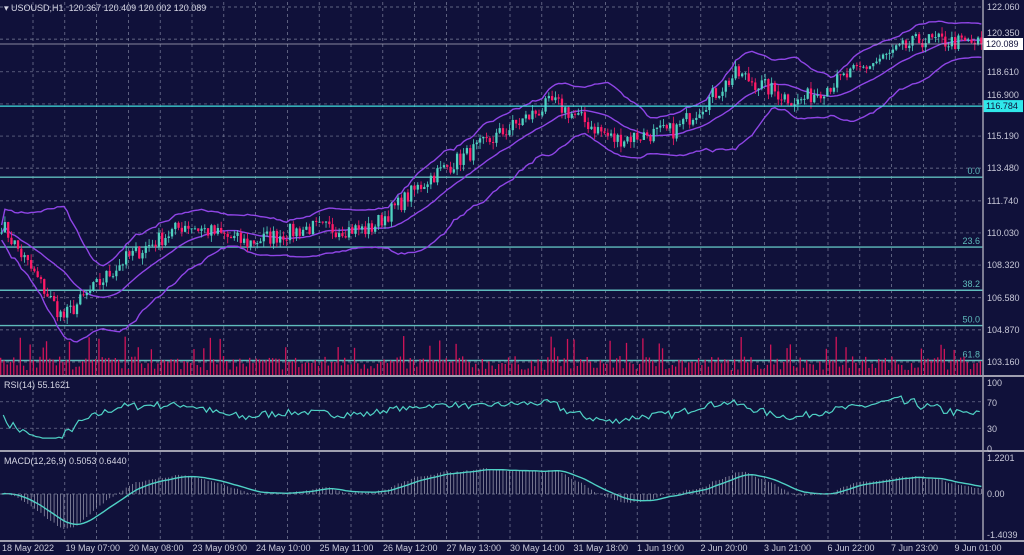 The image size is (1024, 555). Describe the element at coordinates (994, 383) in the screenshot. I see `rsi-tick-label: 100` at that location.